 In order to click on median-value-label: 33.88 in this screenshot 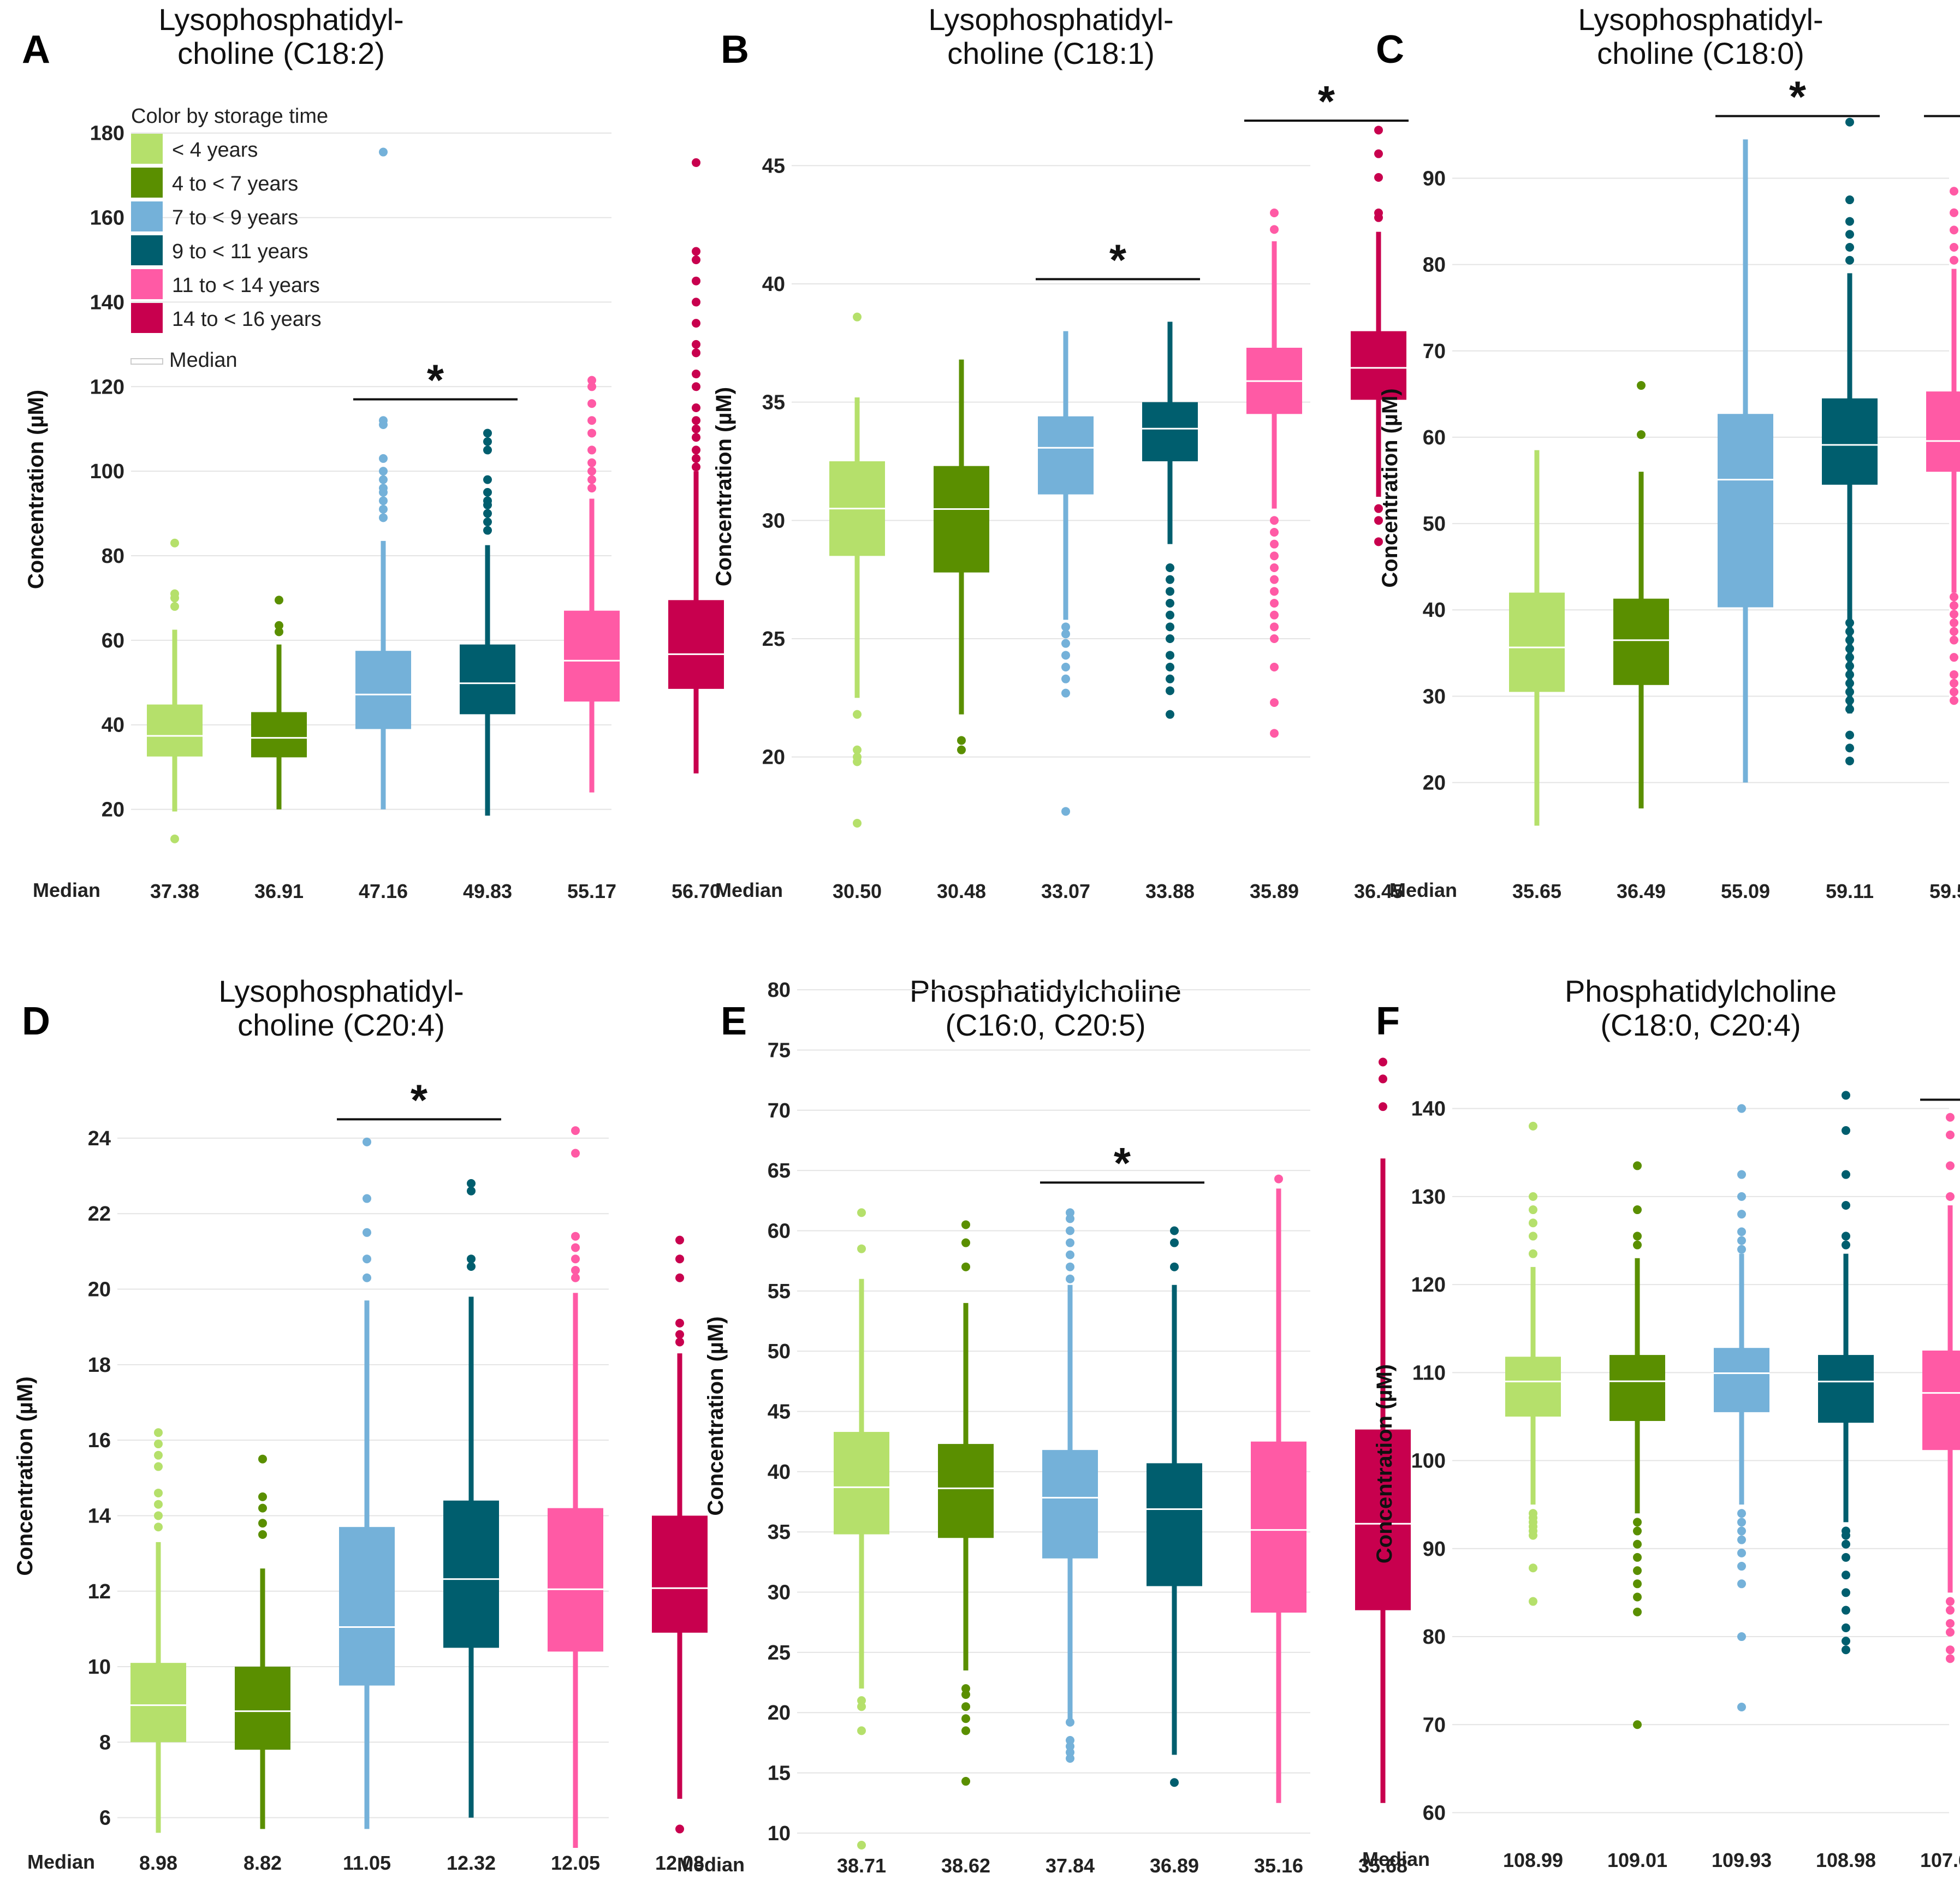, I will do `click(1170, 891)`.